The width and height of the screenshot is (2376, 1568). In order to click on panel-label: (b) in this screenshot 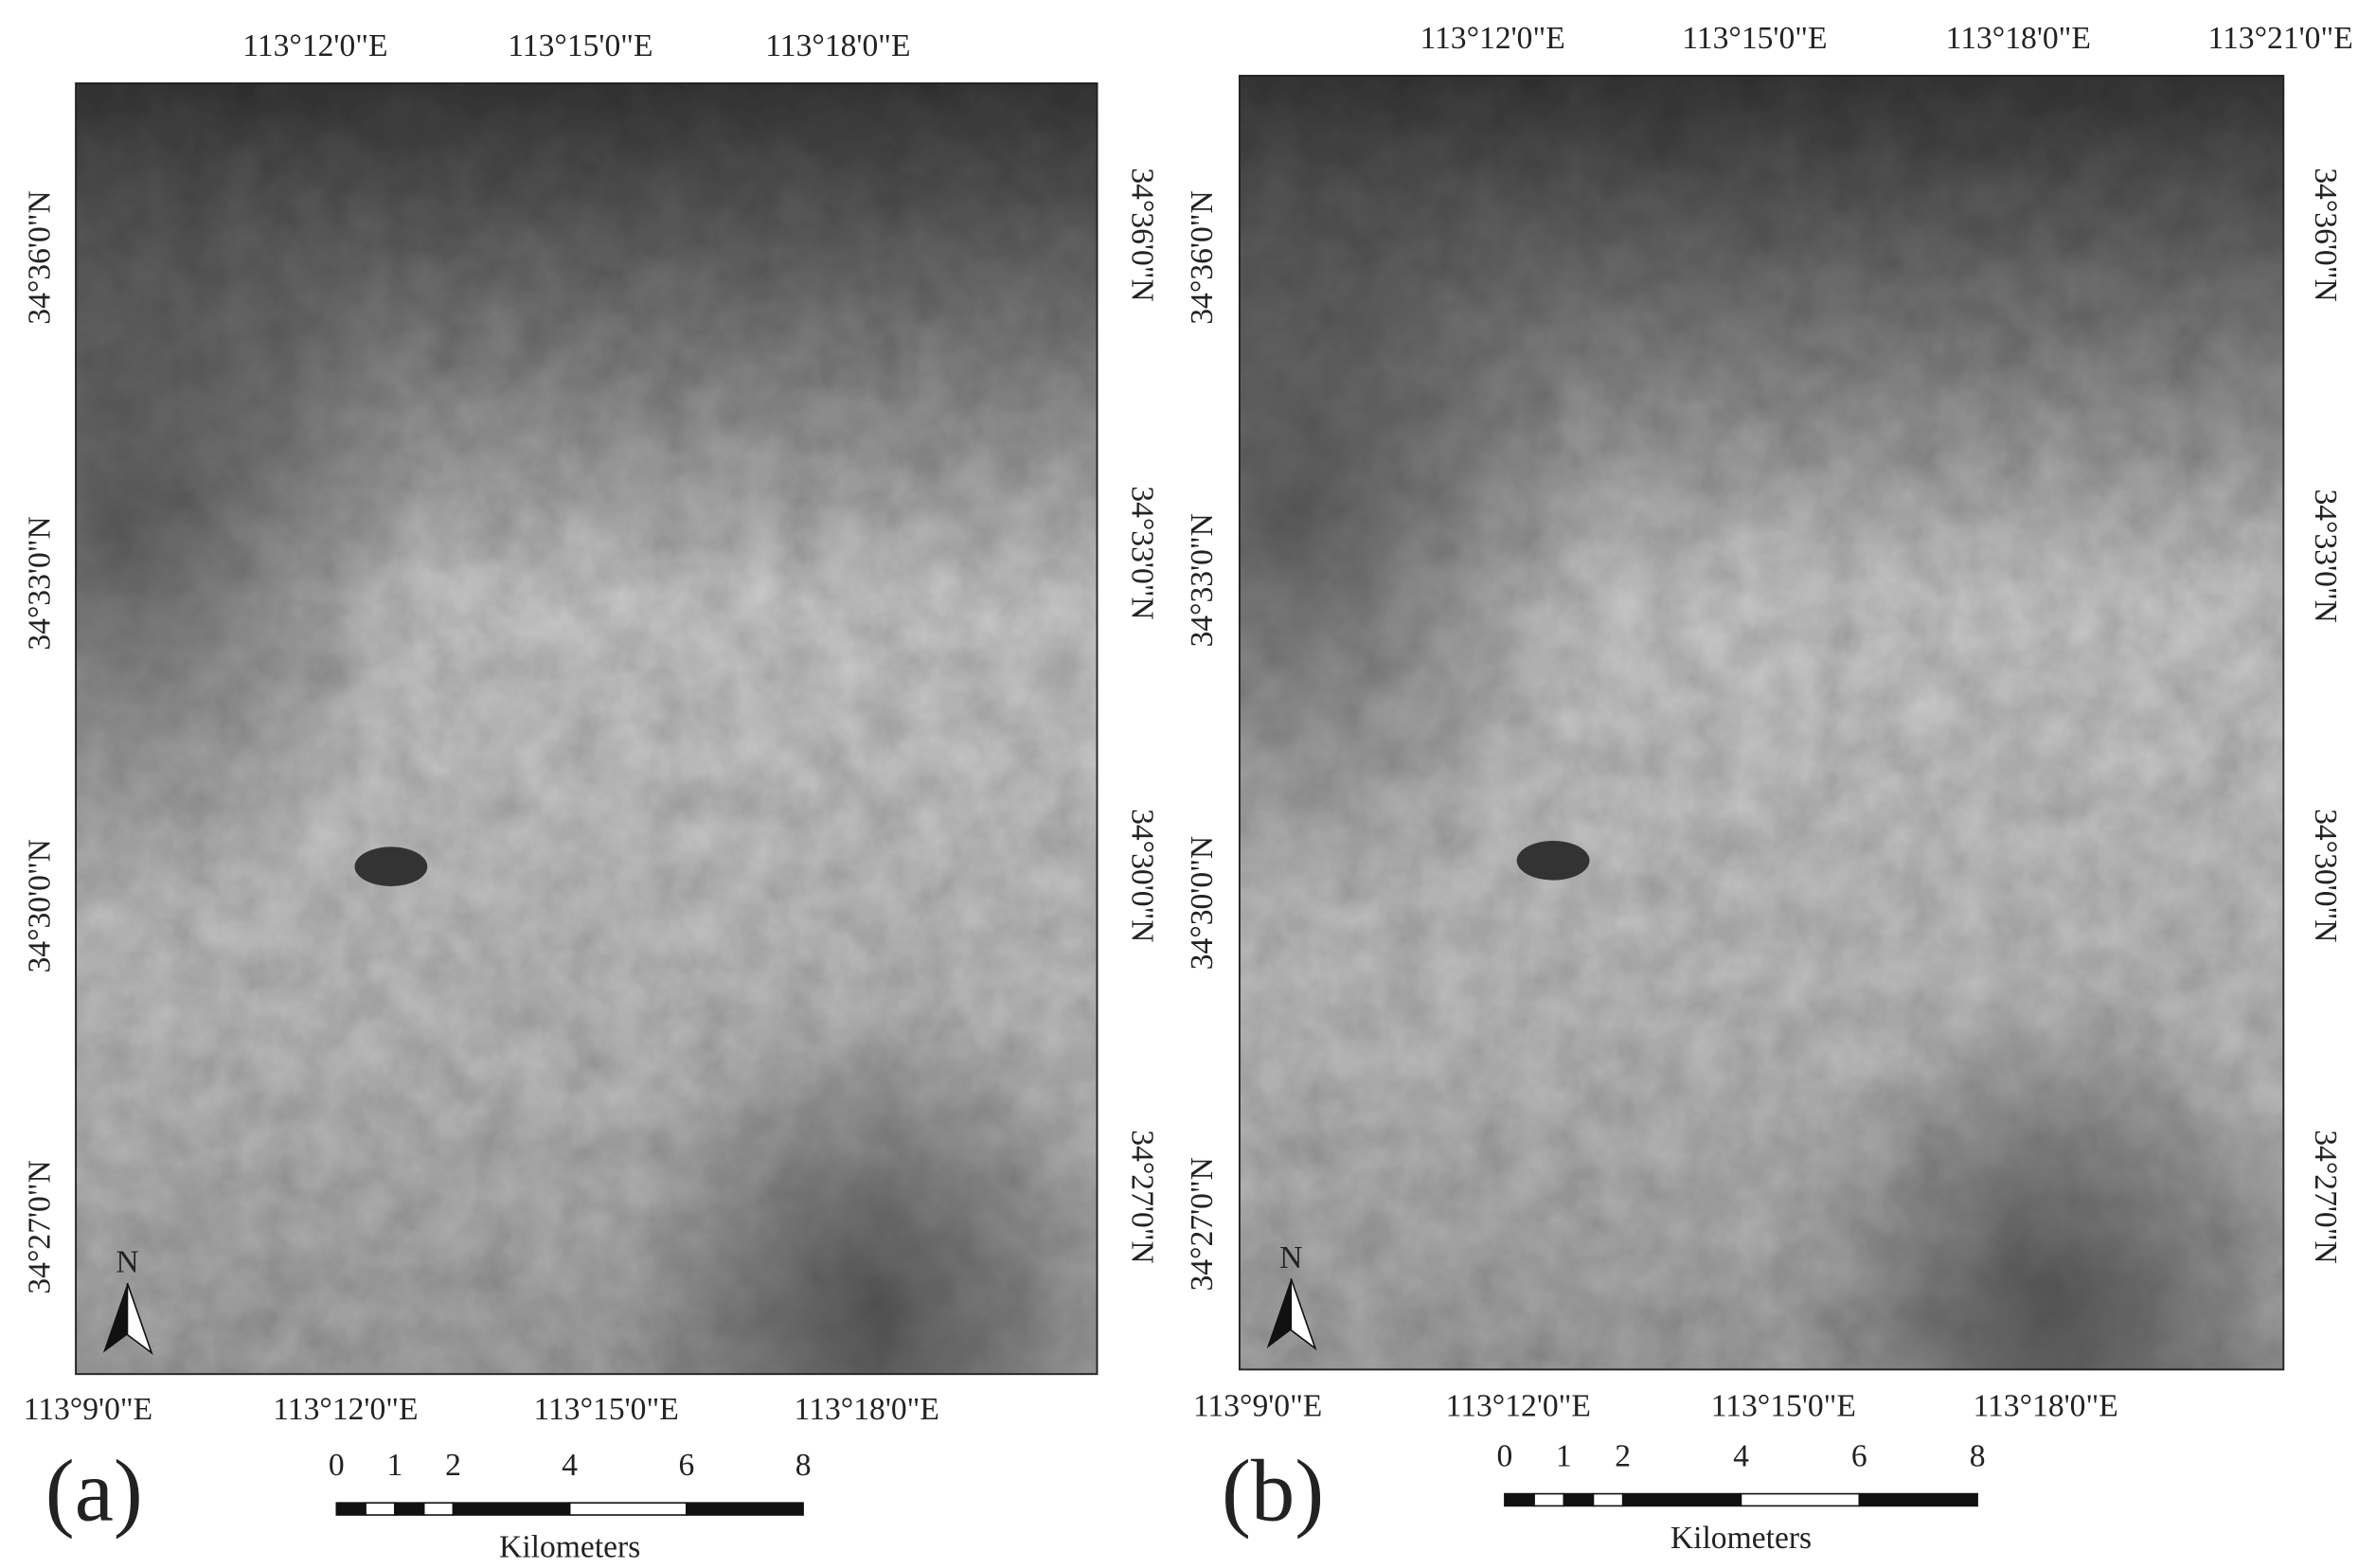, I will do `click(1273, 1491)`.